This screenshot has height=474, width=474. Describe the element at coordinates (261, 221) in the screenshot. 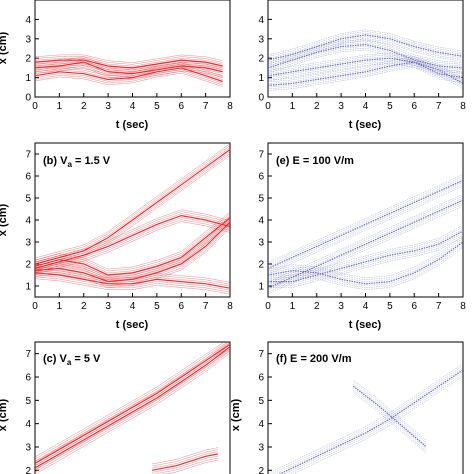

I see `panel-e-ytick-label: 4` at that location.